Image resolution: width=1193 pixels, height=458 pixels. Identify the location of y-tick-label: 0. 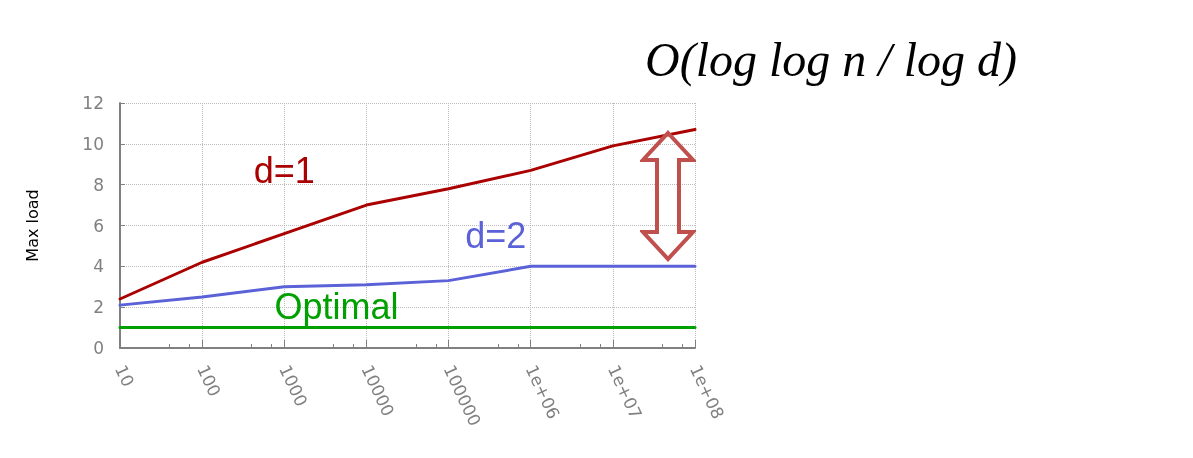
(98, 348).